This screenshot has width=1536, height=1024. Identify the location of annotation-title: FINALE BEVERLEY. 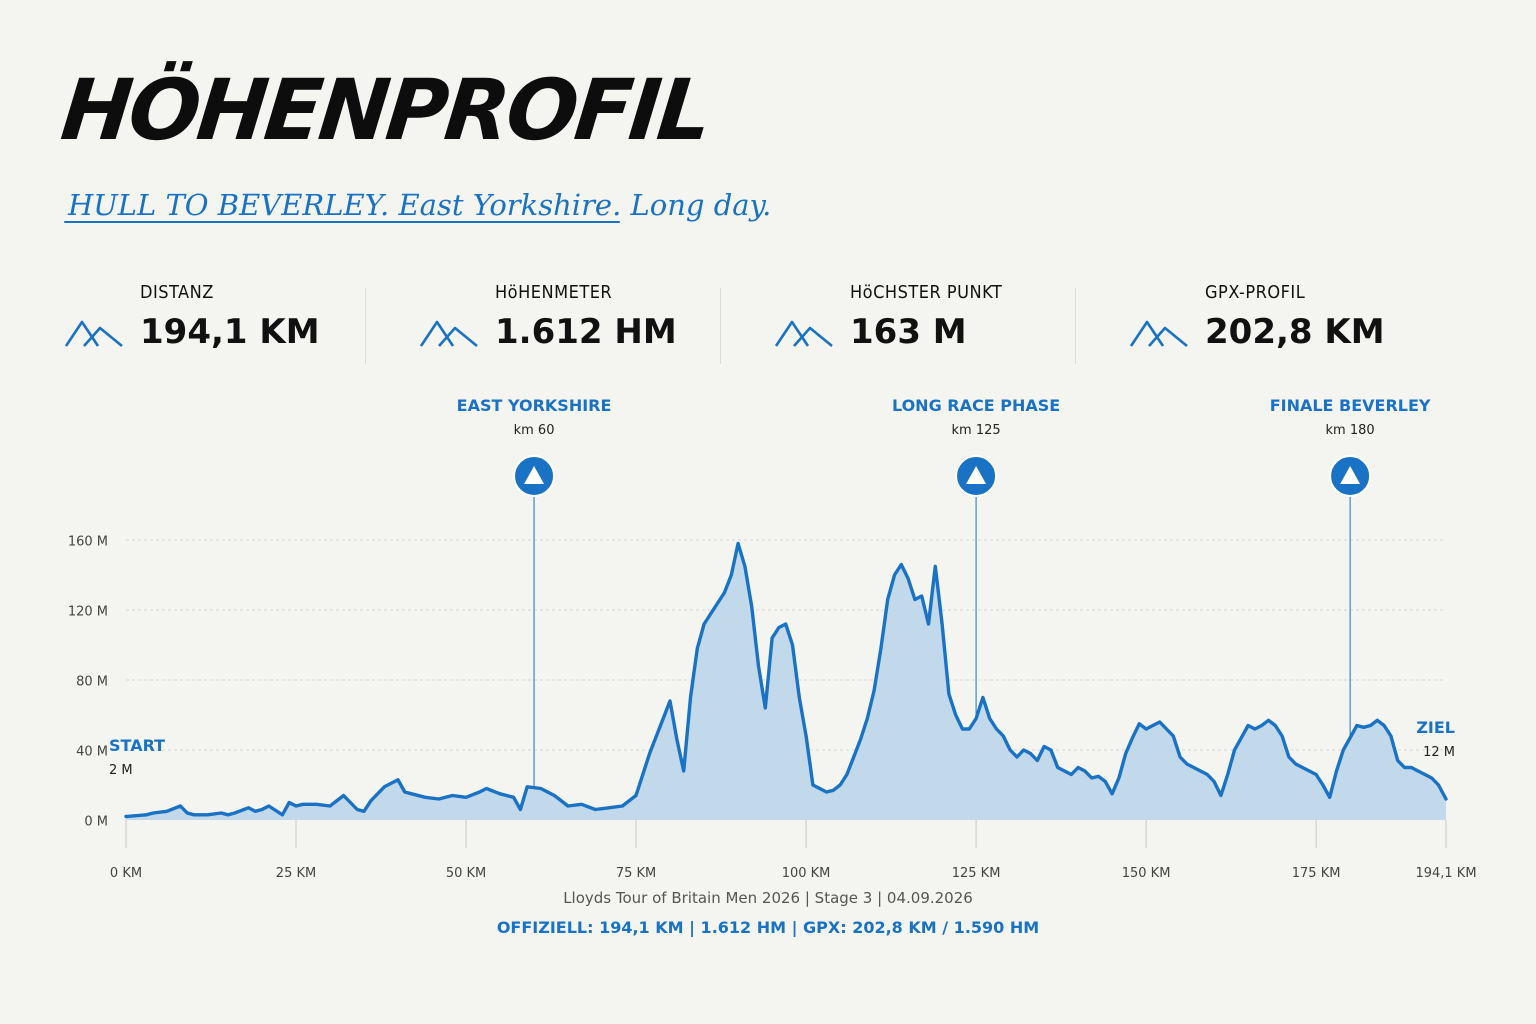
(1350, 405).